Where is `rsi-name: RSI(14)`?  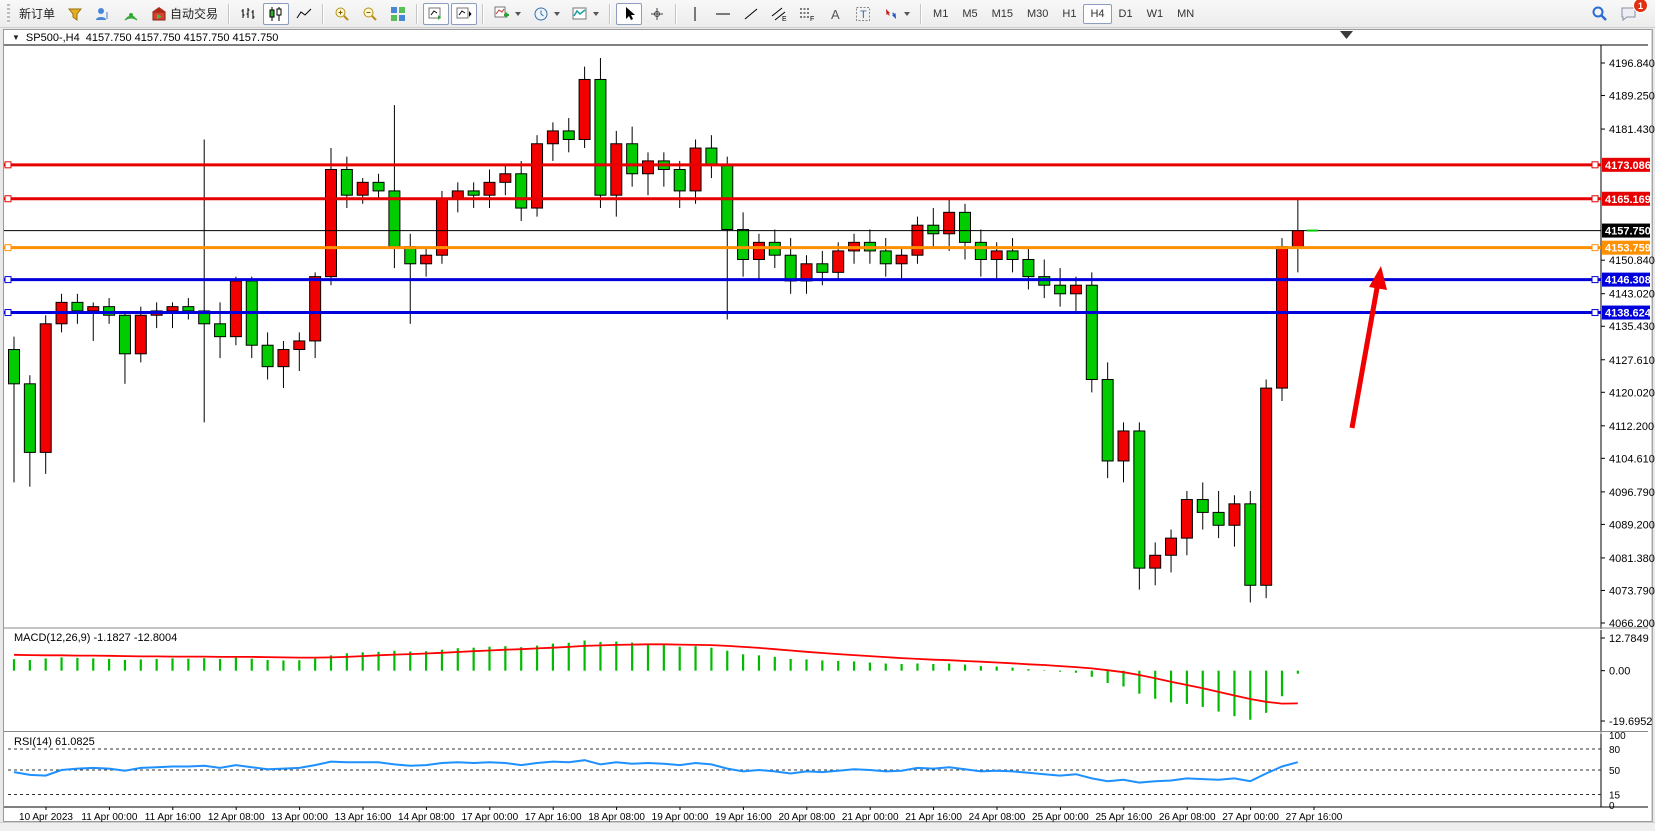 rsi-name: RSI(14) is located at coordinates (33, 742).